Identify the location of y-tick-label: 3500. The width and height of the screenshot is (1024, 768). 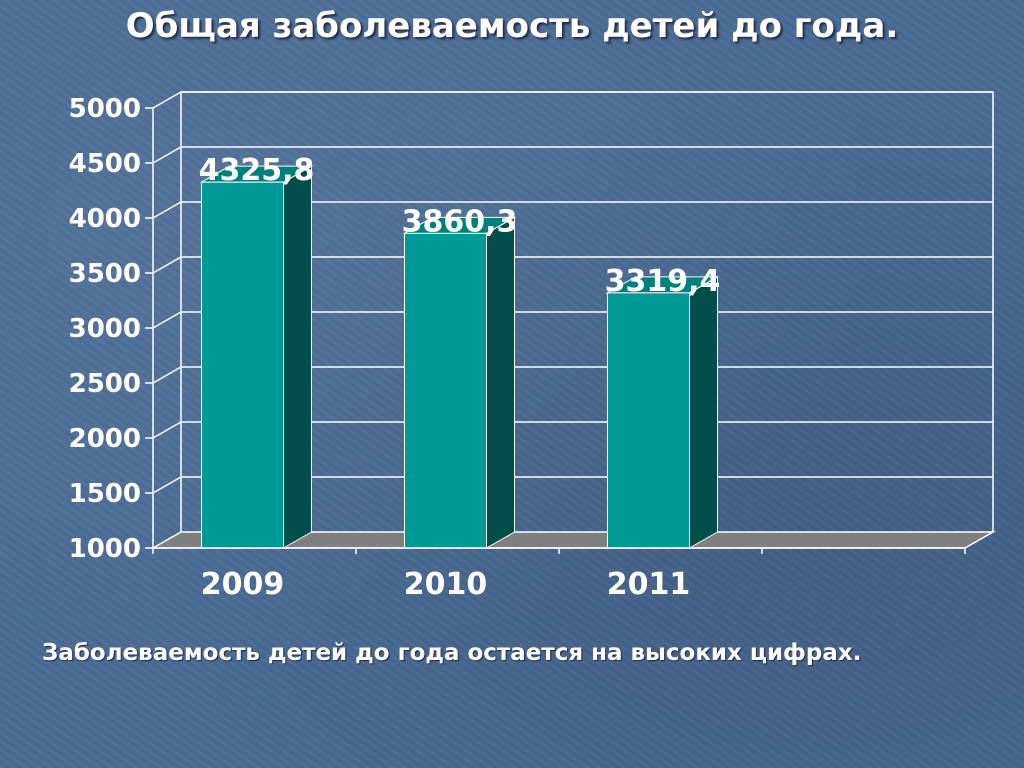
(105, 274).